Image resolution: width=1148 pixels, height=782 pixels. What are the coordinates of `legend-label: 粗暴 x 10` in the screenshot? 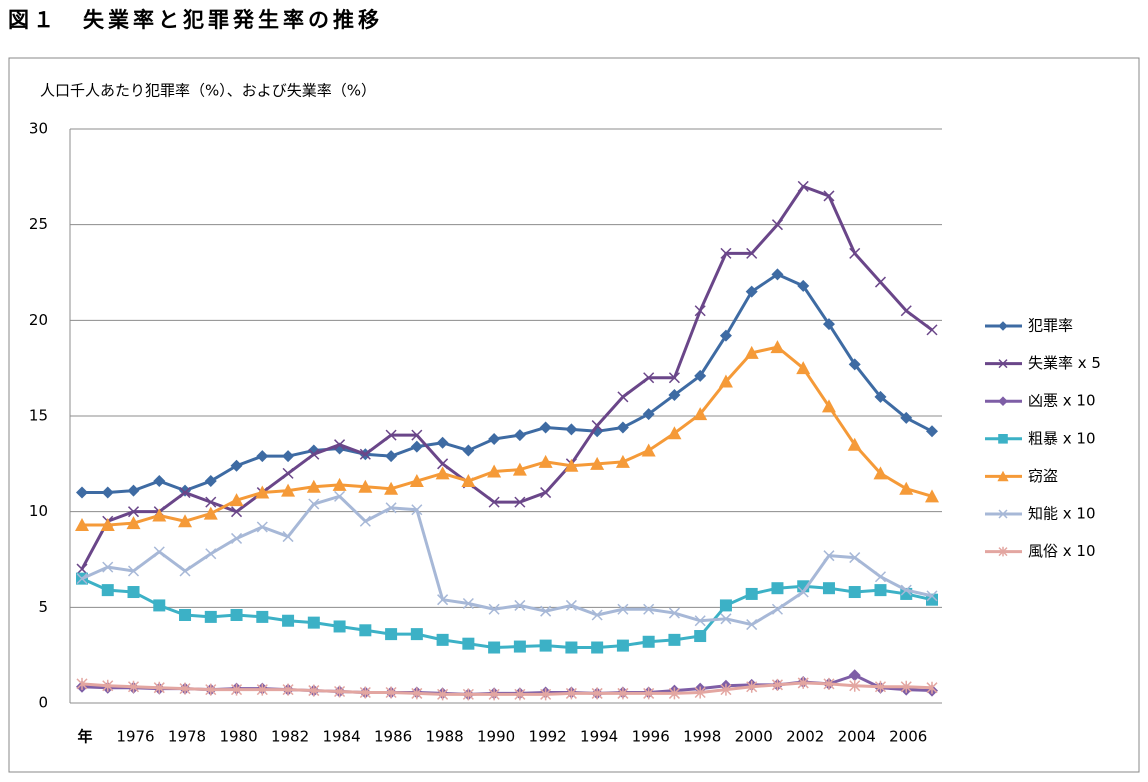 It's located at (1062, 438).